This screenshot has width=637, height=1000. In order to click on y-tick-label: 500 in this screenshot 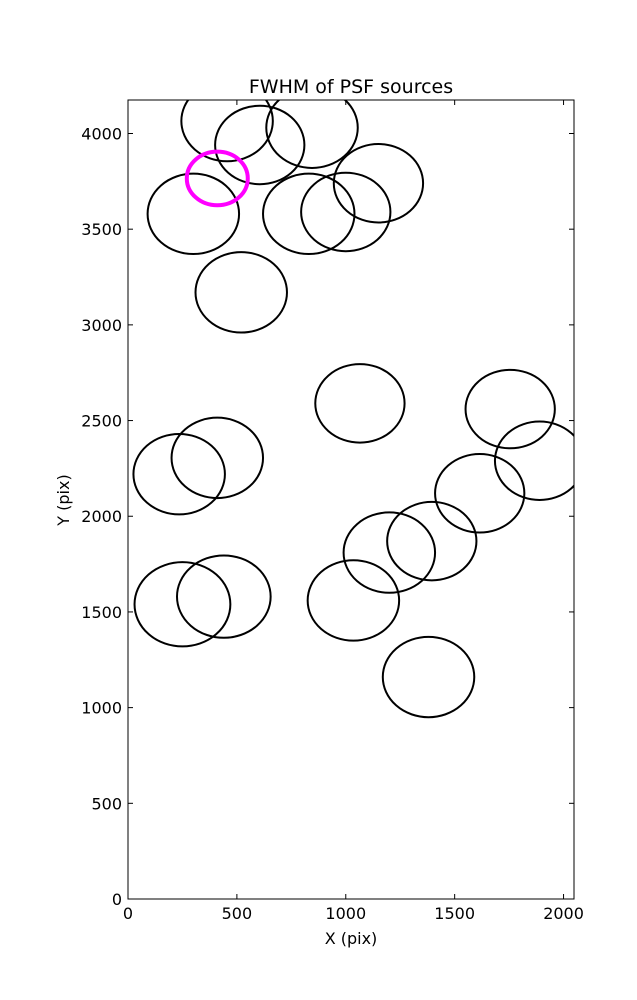, I will do `click(106, 803)`.